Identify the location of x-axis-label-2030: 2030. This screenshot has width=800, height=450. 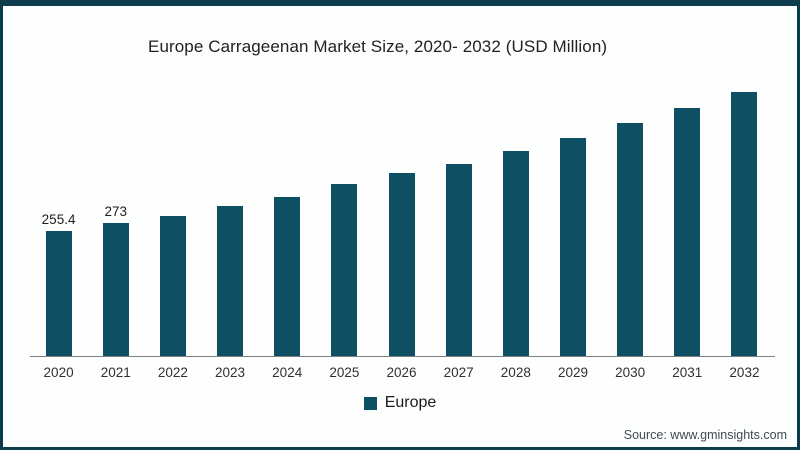
(630, 372).